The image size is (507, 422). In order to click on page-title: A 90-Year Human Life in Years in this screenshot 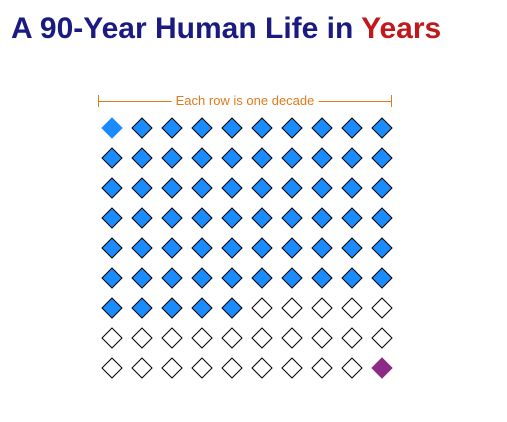, I will do `click(226, 29)`.